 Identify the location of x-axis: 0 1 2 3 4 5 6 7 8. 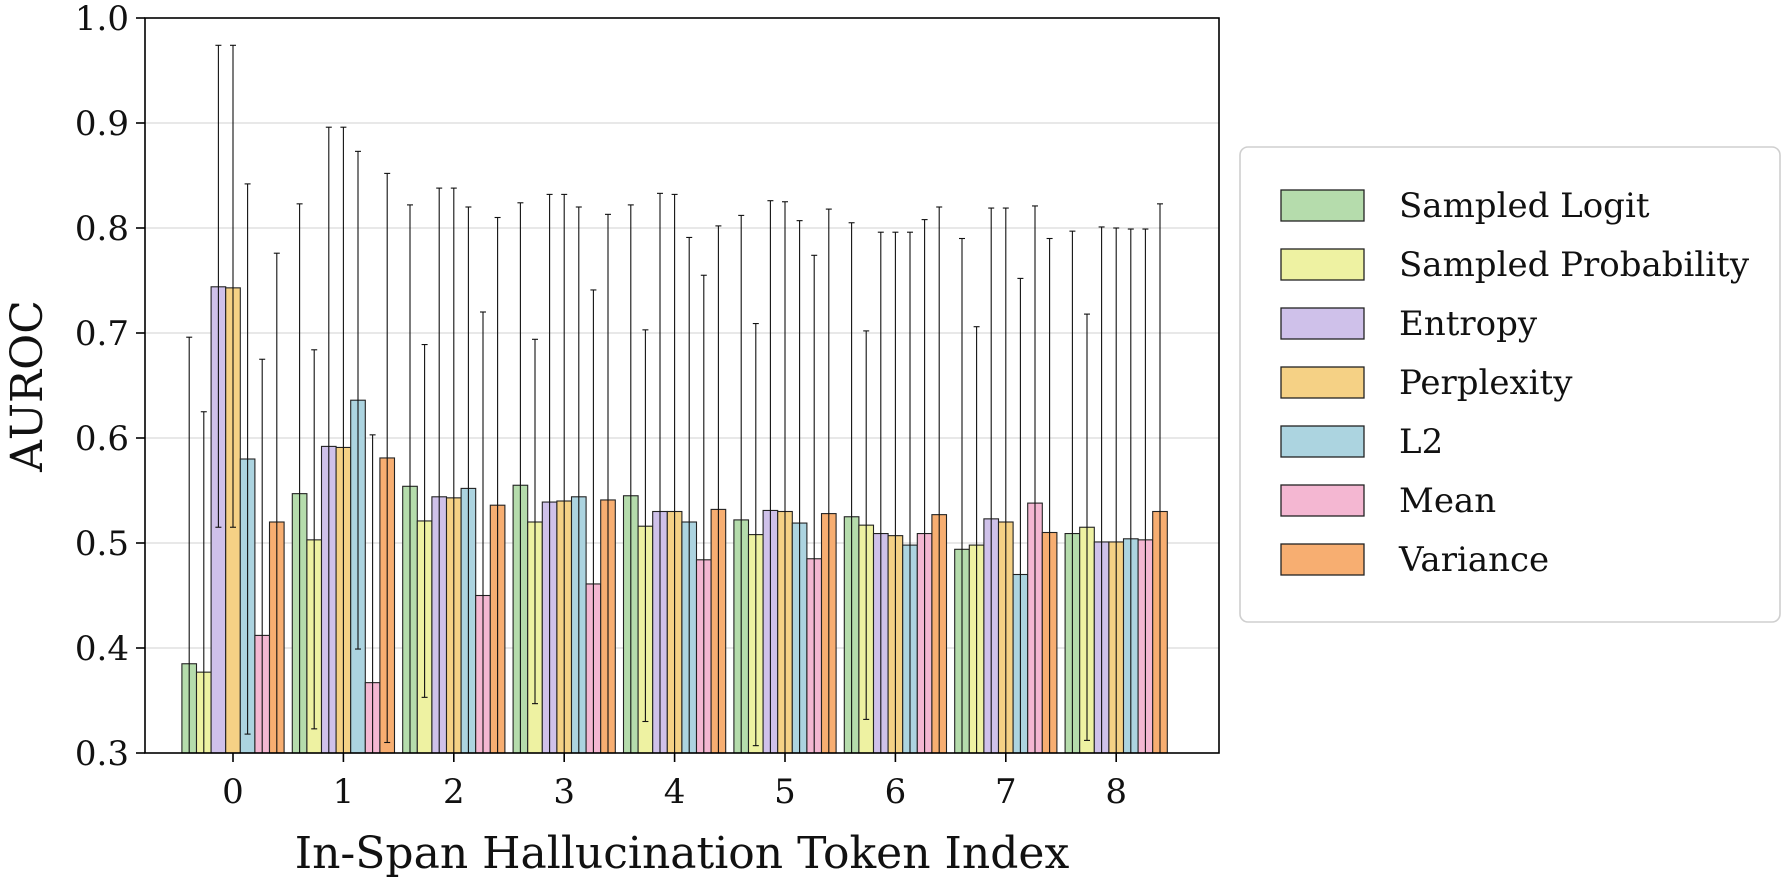
(674, 782).